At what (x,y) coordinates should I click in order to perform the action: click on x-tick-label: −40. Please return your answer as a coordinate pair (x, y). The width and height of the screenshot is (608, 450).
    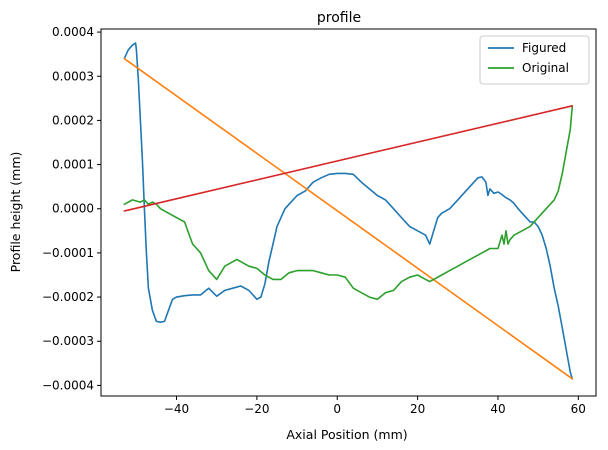
    Looking at the image, I should click on (176, 409).